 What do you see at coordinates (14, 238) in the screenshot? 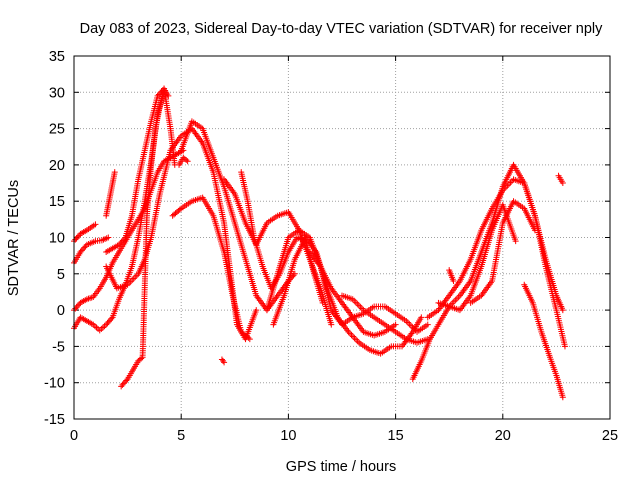
I see `y-axis-label: SDTVAR / TECUs` at bounding box center [14, 238].